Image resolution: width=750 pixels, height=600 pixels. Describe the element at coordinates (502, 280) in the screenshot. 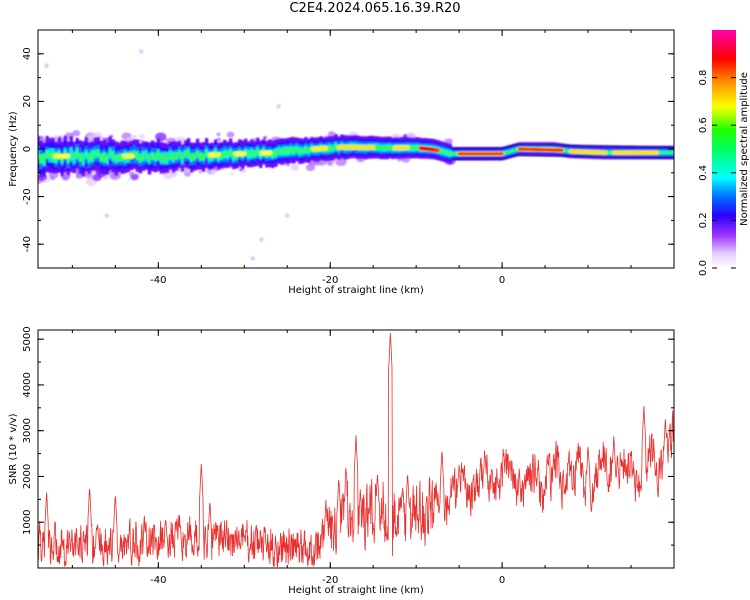

I see `spec-xtick-label: 0` at that location.